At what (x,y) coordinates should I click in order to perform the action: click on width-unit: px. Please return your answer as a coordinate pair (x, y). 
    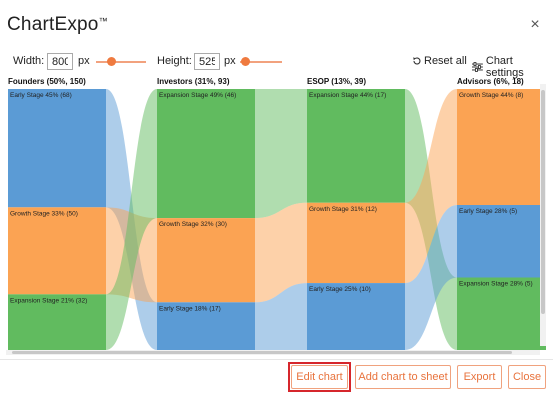
    Looking at the image, I should click on (84, 61).